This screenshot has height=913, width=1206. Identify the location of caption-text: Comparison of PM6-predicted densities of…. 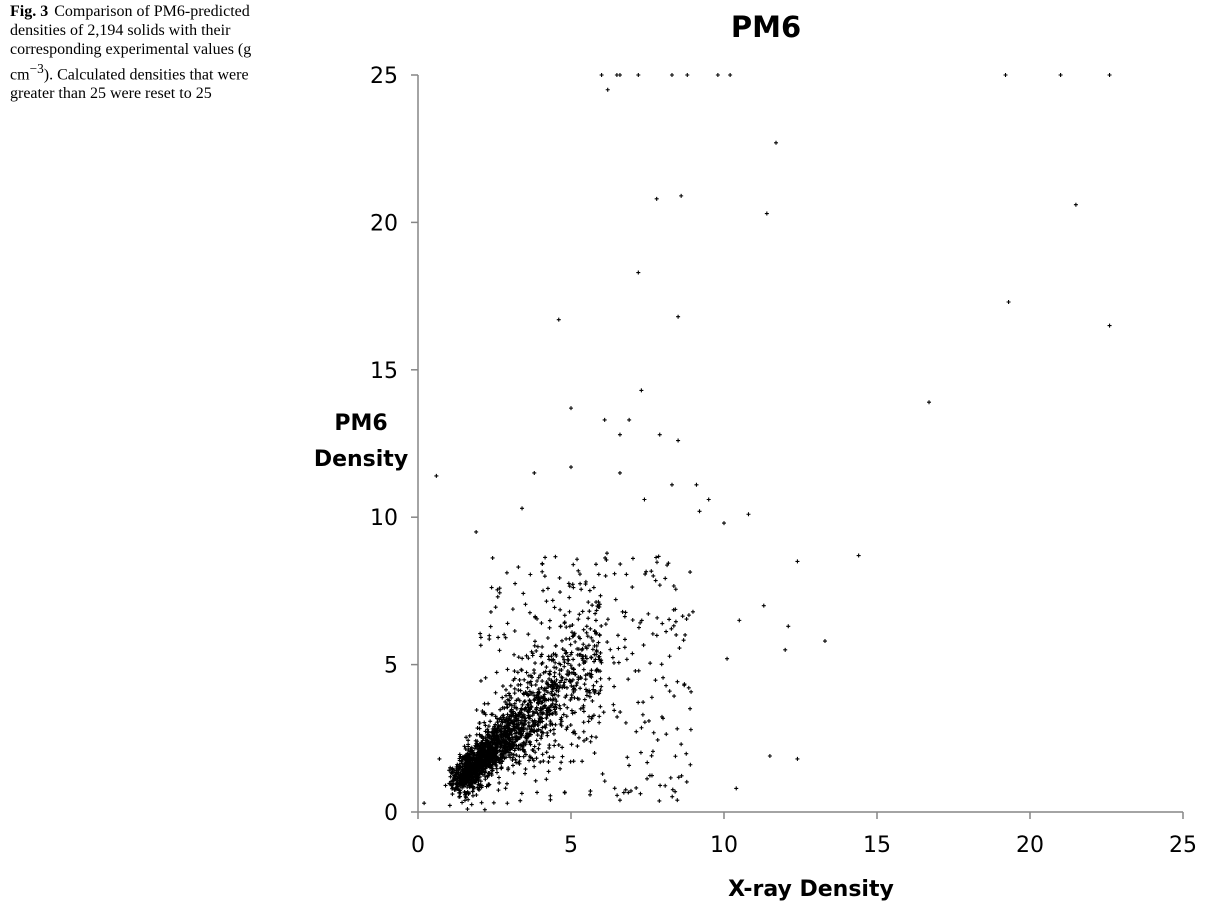
(131, 43).